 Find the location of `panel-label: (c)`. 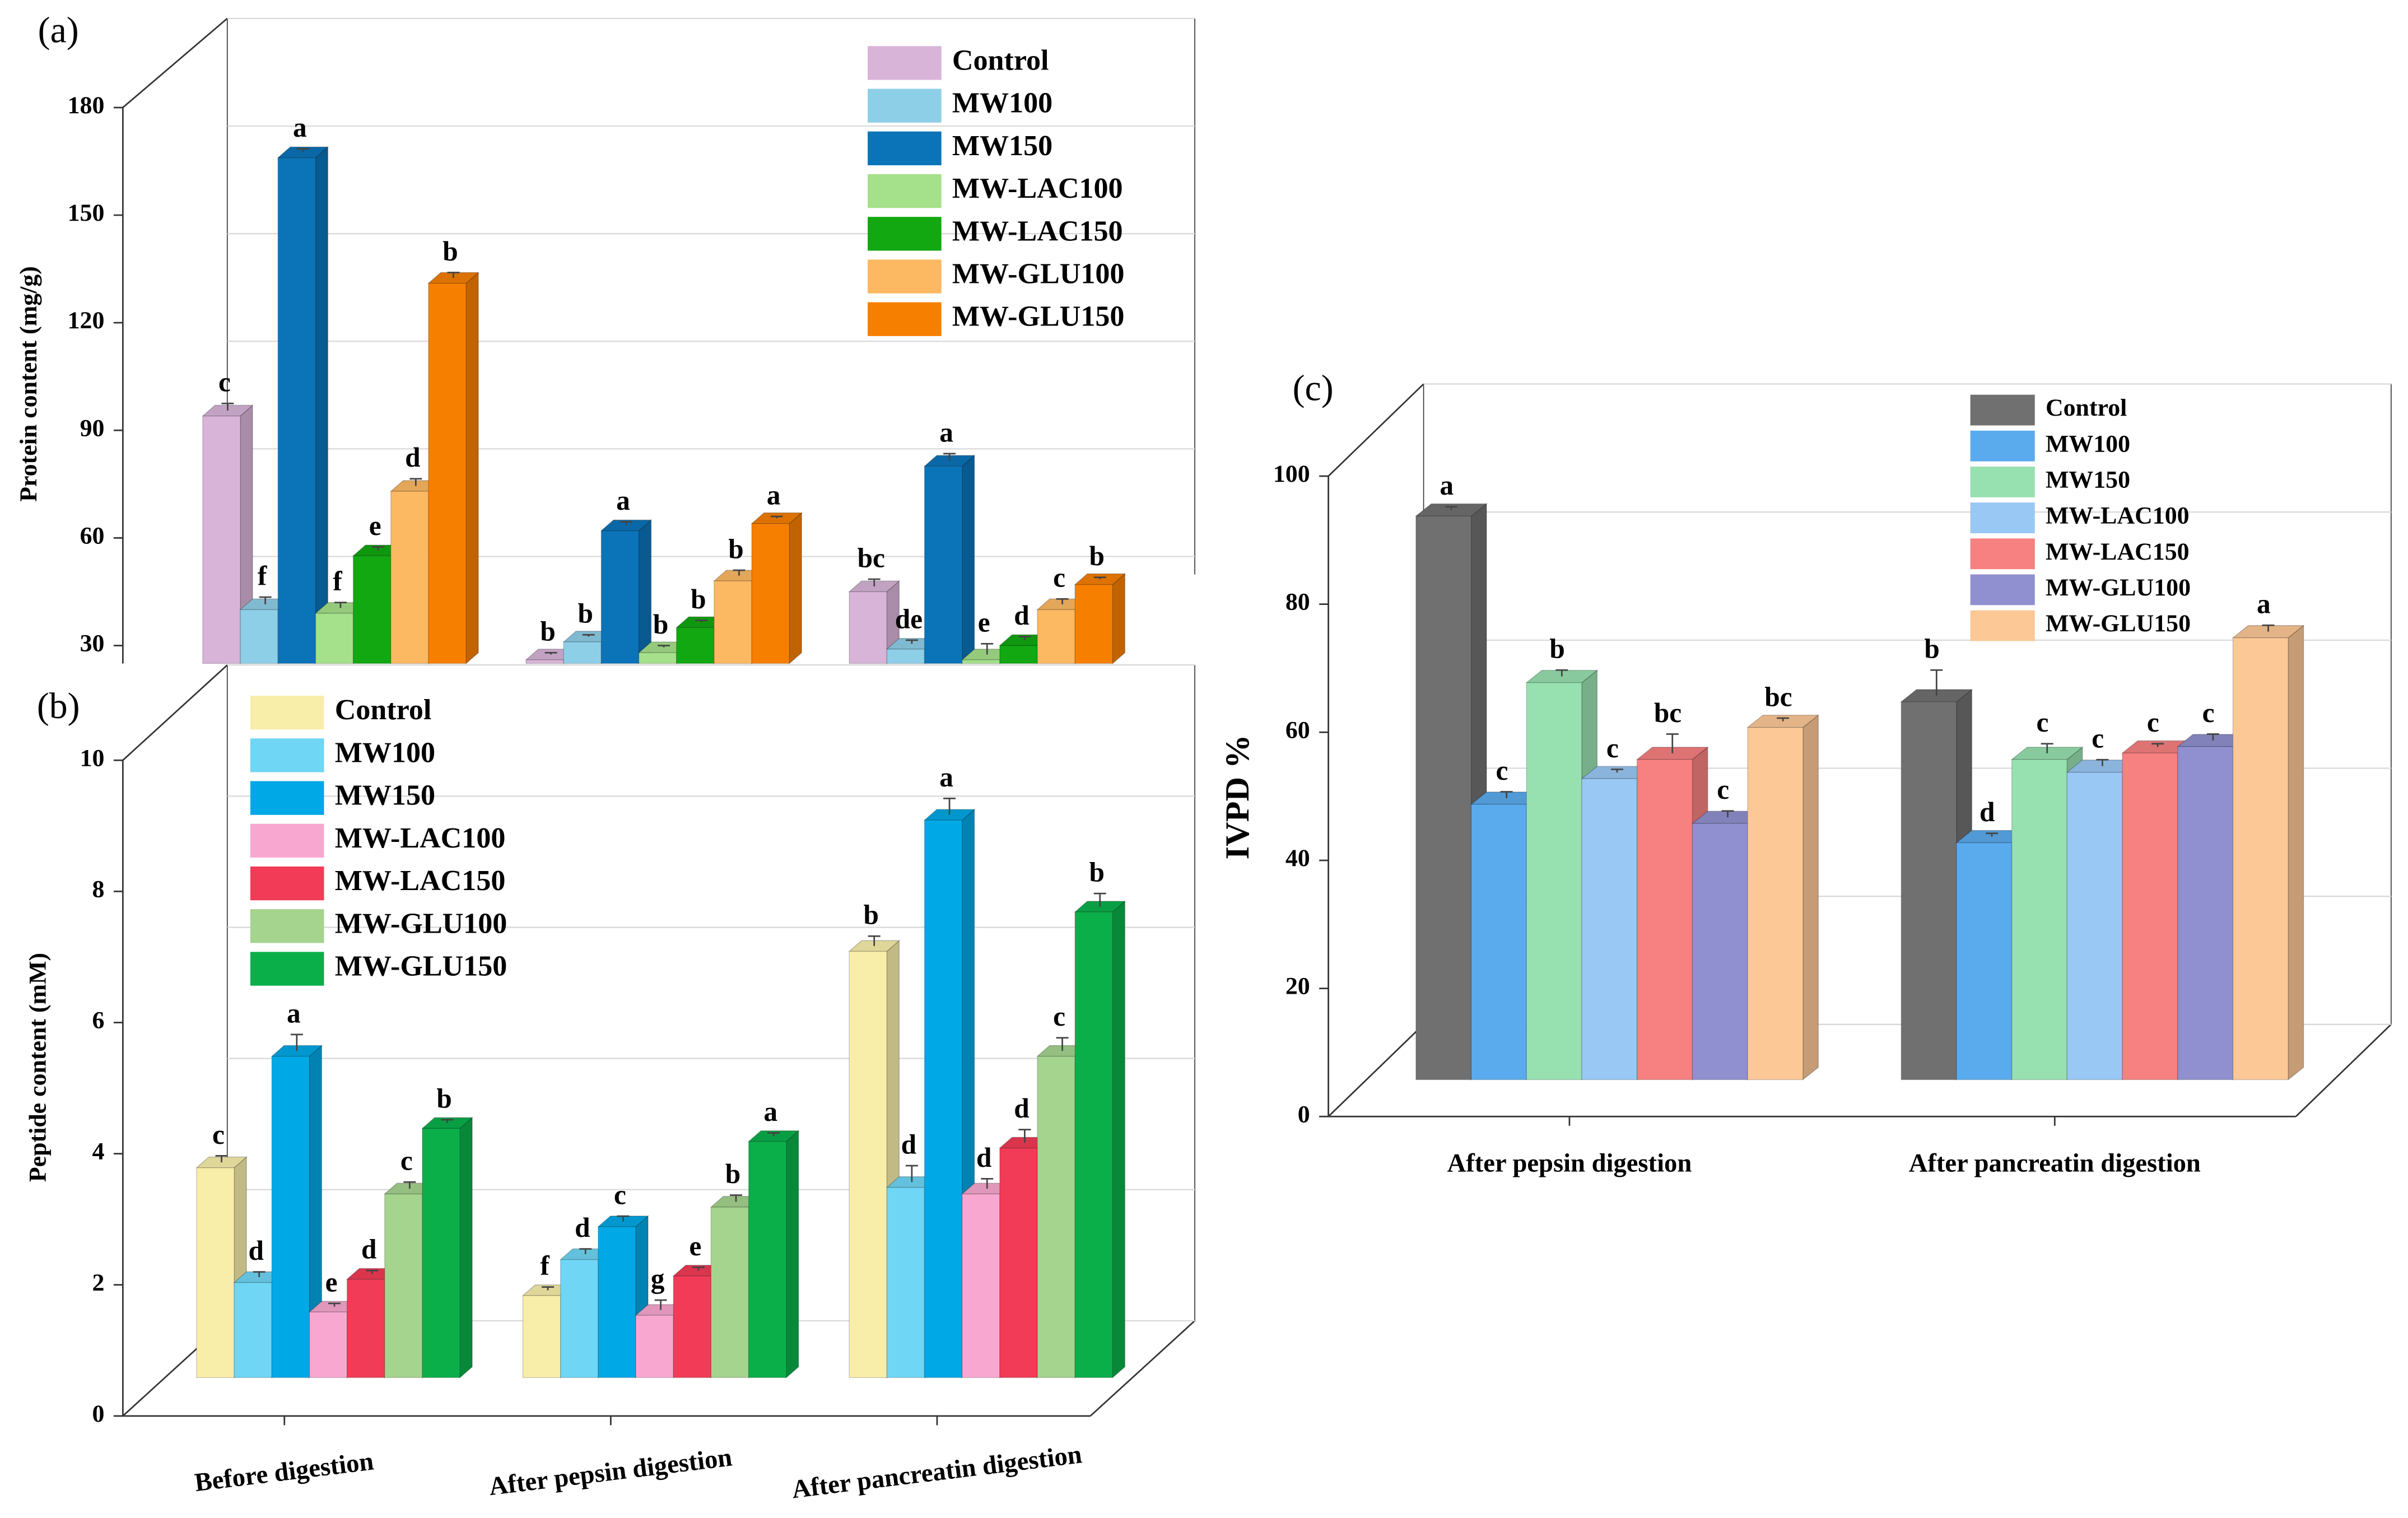

panel-label: (c) is located at coordinates (1313, 387).